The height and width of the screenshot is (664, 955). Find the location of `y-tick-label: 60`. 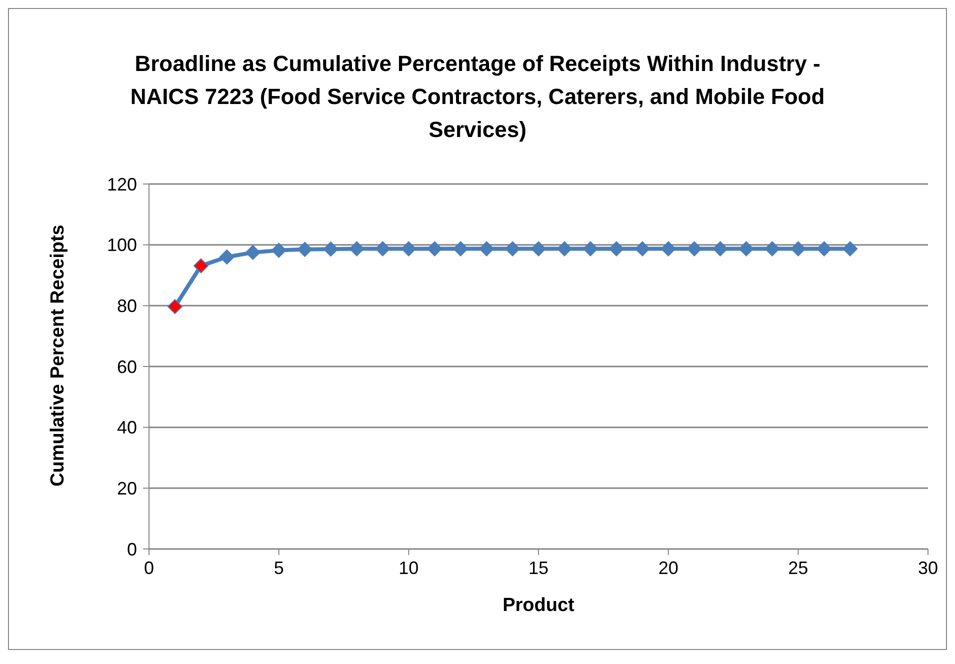

y-tick-label: 60 is located at coordinates (126, 366).